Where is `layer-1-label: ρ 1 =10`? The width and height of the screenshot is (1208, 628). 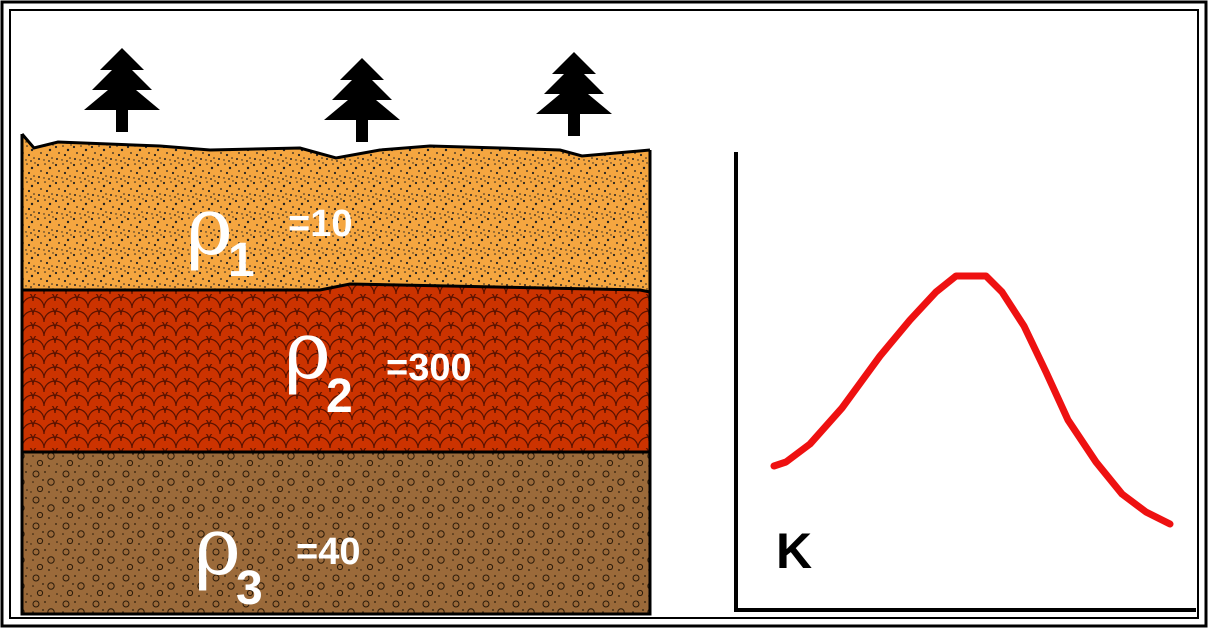 layer-1-label: ρ 1 =10 is located at coordinates (269, 233).